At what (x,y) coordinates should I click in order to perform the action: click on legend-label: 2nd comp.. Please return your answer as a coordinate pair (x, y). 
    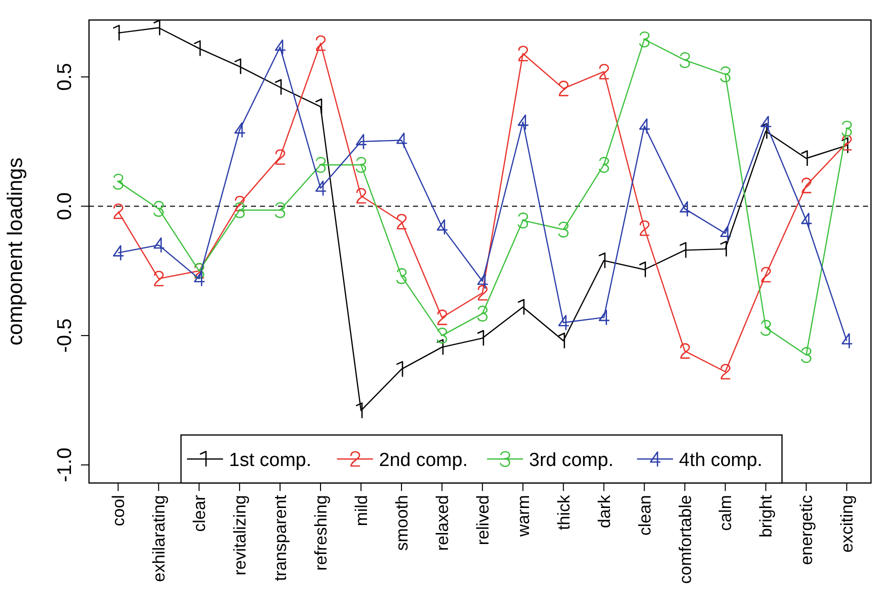
    Looking at the image, I should click on (423, 460).